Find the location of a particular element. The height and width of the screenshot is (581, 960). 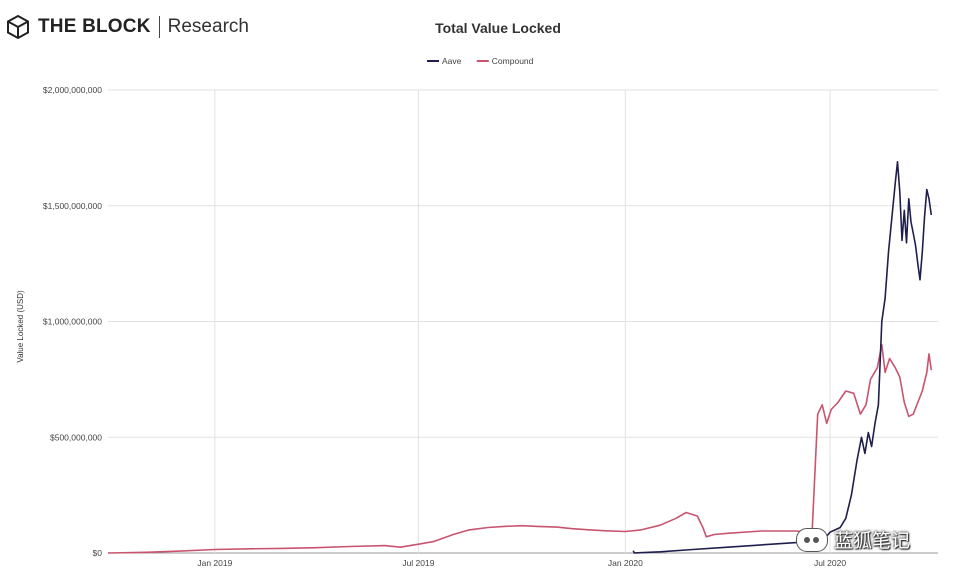

chart-title-wrap: Total Value Locked is located at coordinates (480, 28).